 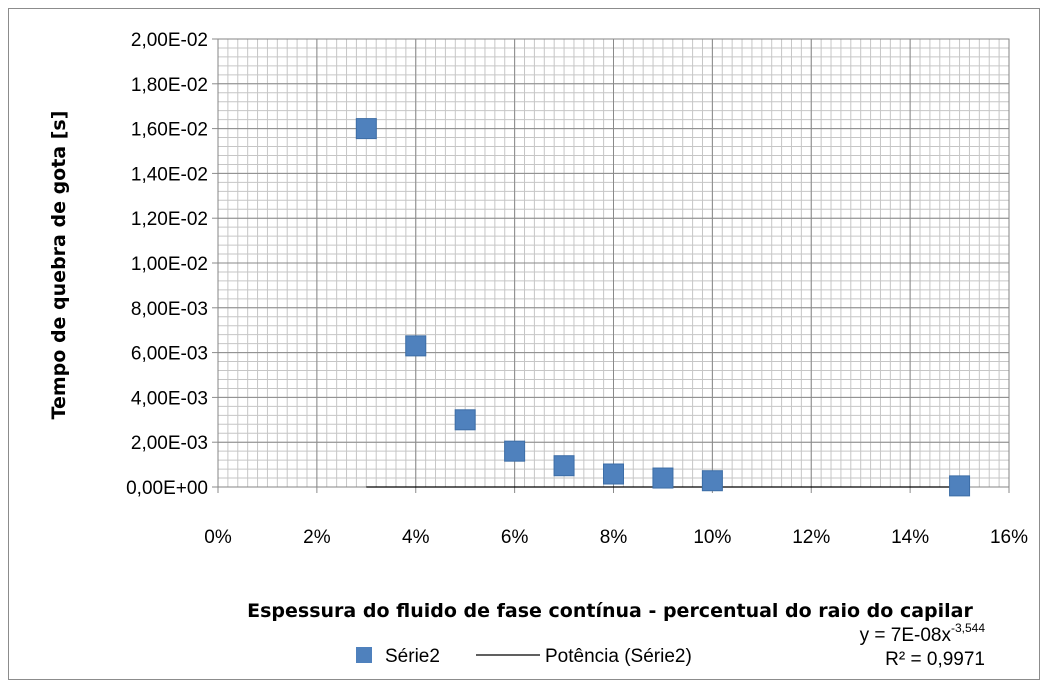 I want to click on legend: Série2 Potência (Série2), so click(x=524, y=656).